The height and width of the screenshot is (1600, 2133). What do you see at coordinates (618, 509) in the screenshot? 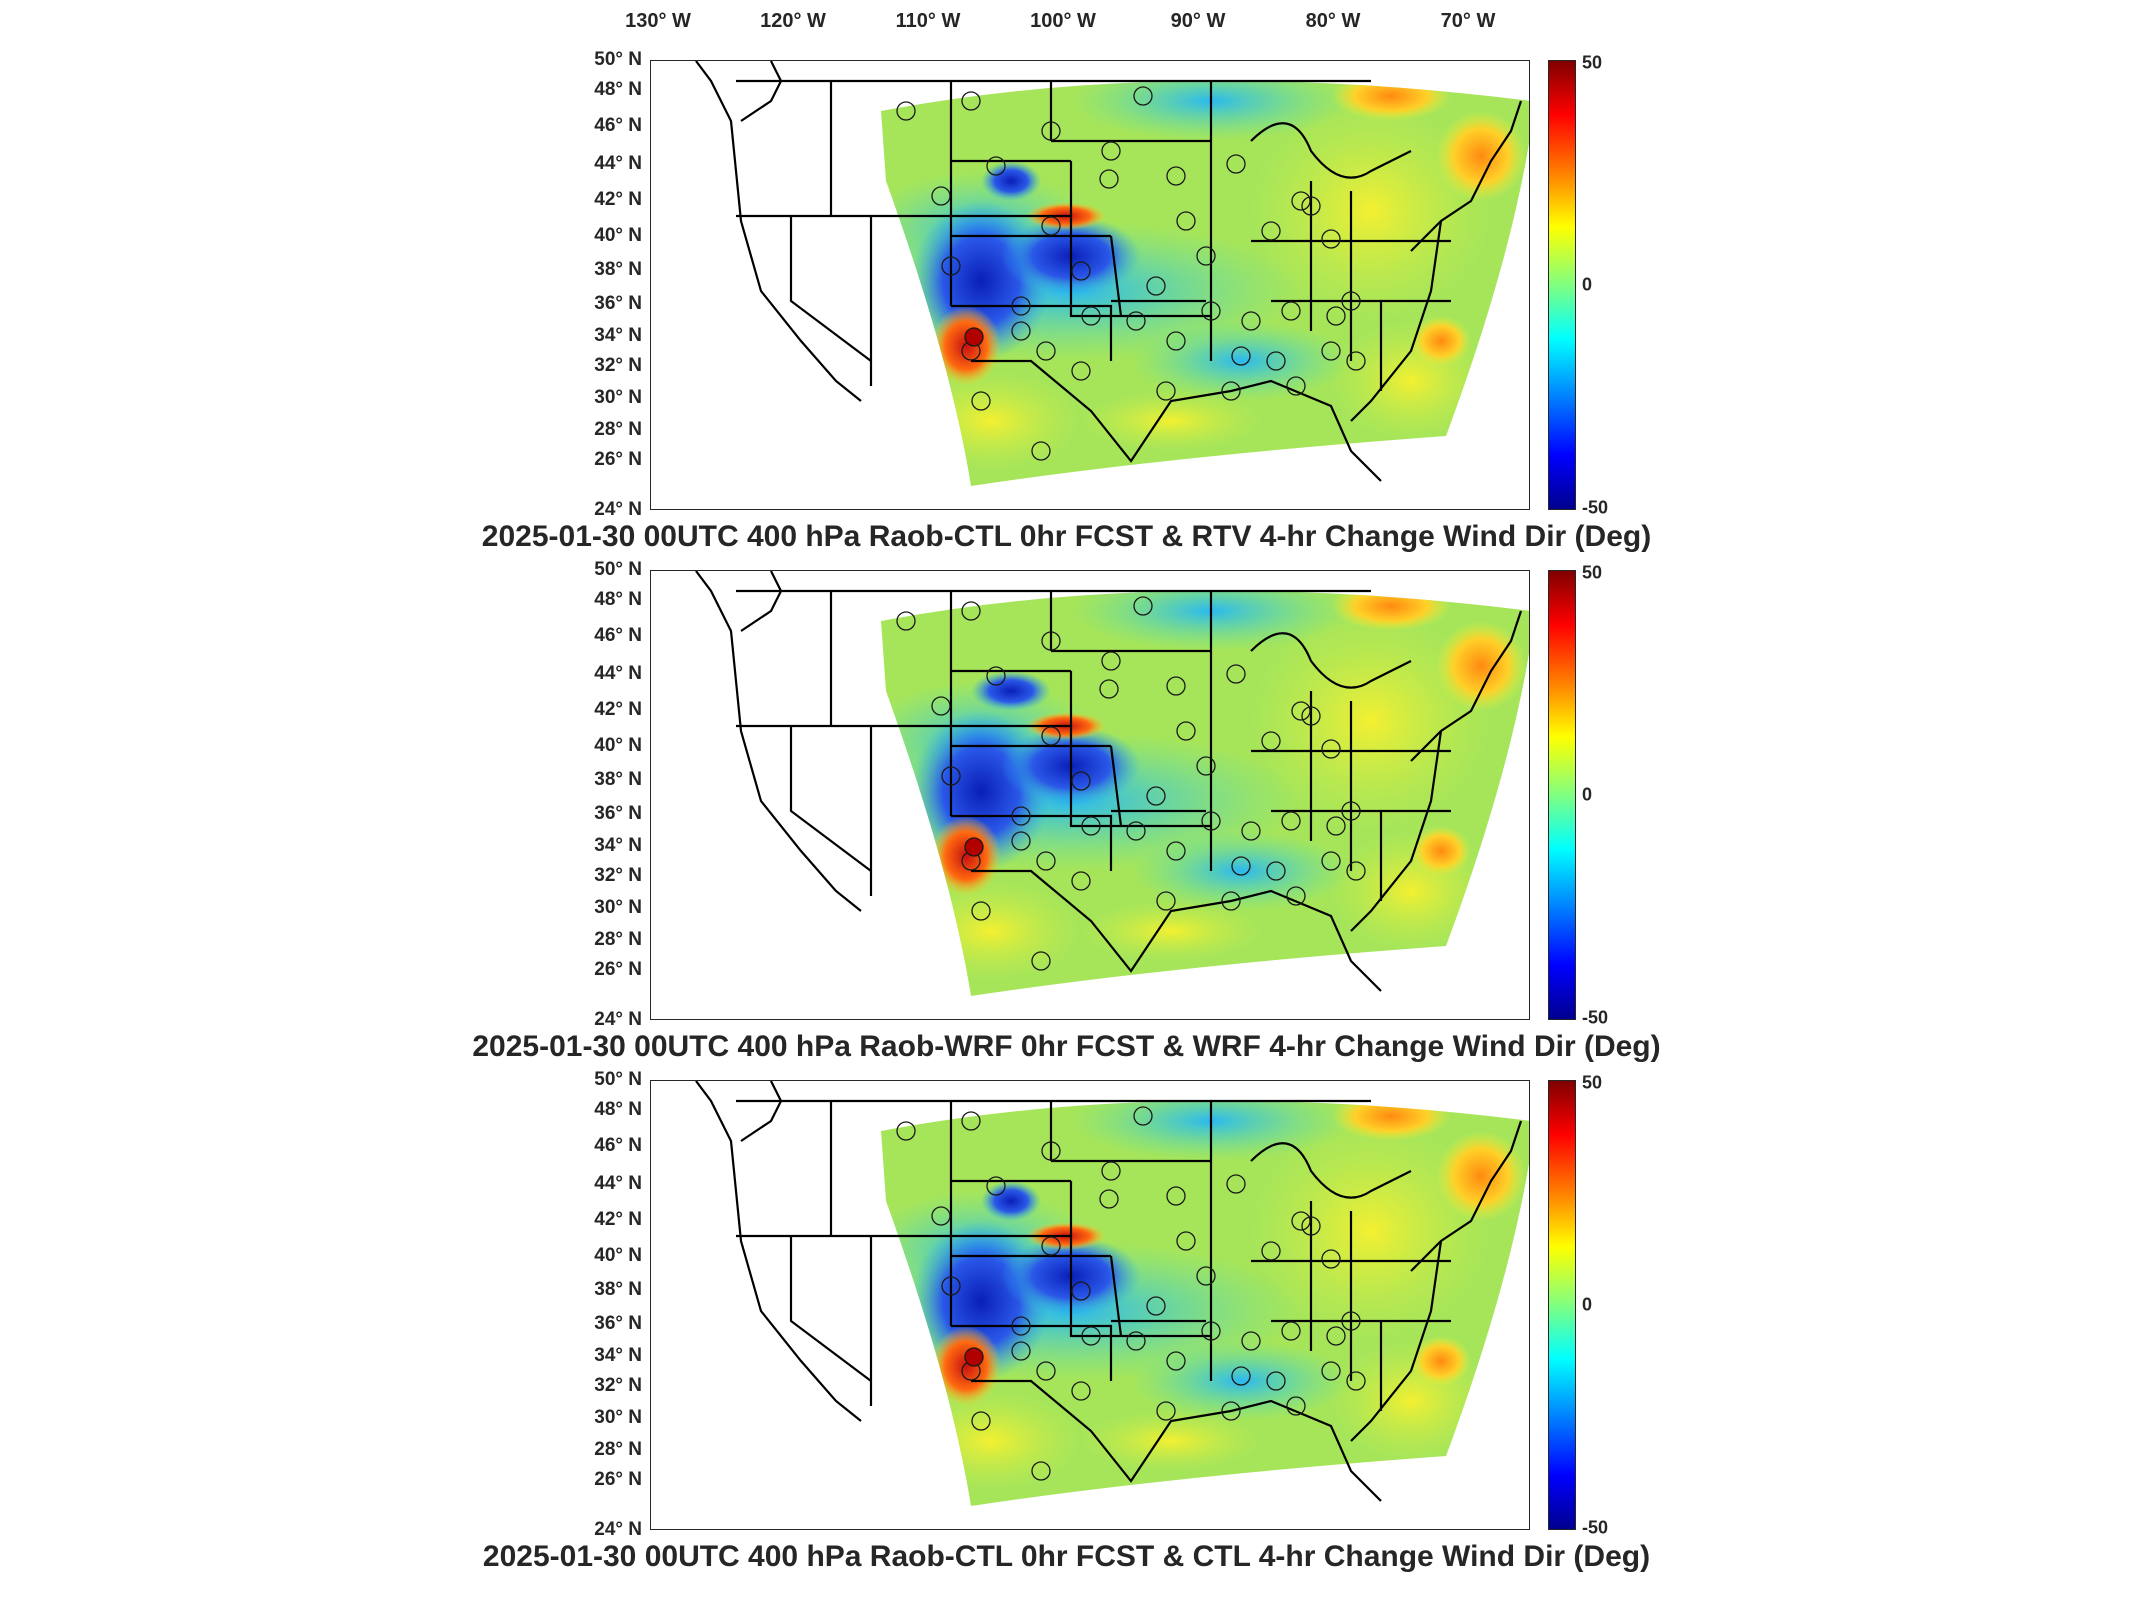
I see `lat-label: 24° N` at bounding box center [618, 509].